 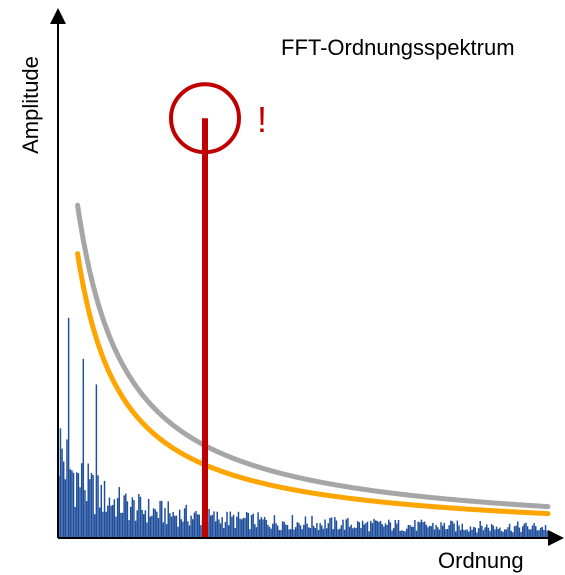 What do you see at coordinates (218, 310) in the screenshot?
I see `marker-layer: !` at bounding box center [218, 310].